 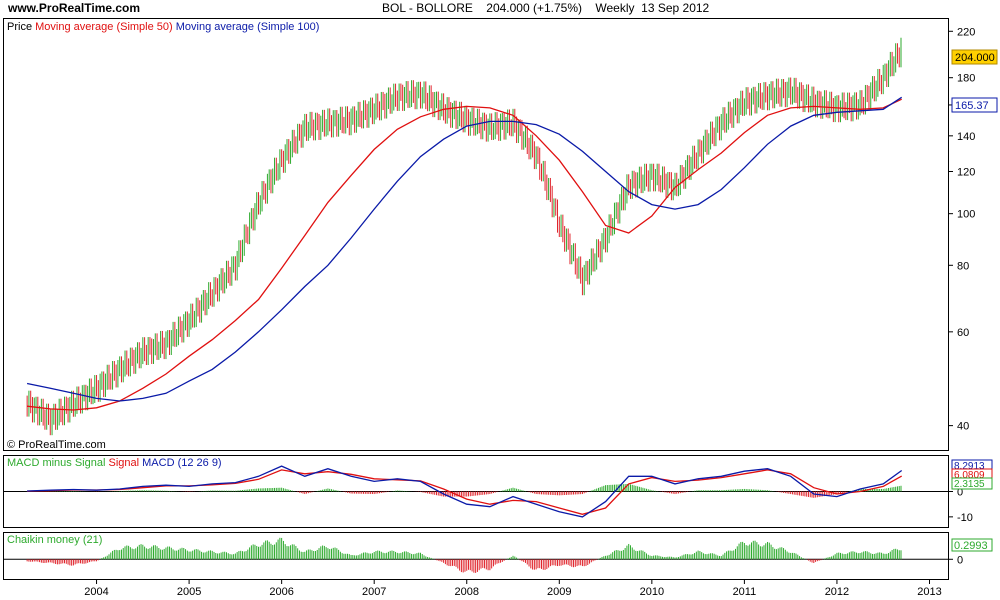 I want to click on legend-ma50: Moving average (Simple 50), so click(x=104, y=27).